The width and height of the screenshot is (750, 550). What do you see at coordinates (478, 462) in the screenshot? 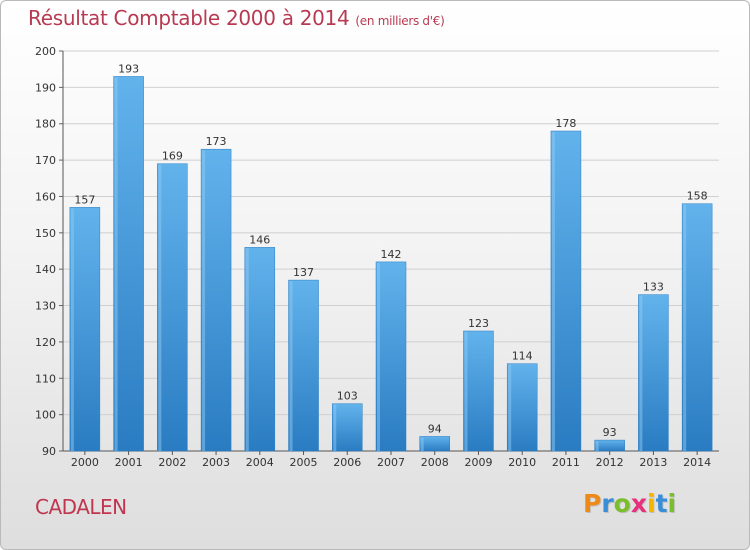
I see `x-tick-label: 2009` at bounding box center [478, 462].